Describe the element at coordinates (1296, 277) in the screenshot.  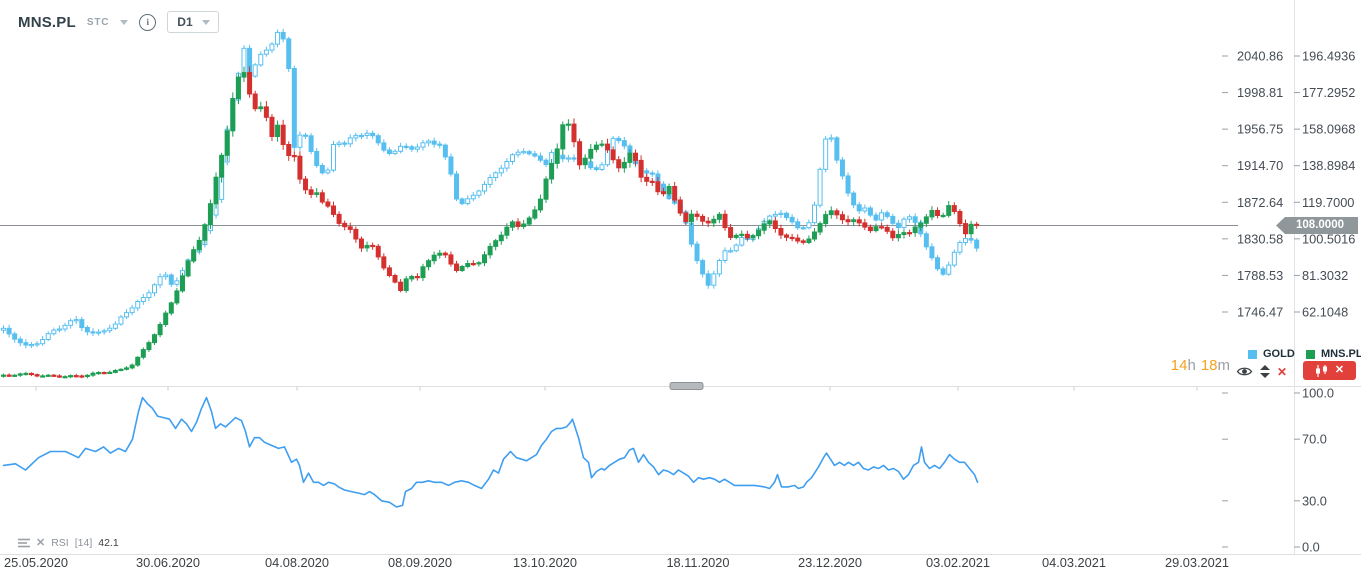
I see `price-axis` at that location.